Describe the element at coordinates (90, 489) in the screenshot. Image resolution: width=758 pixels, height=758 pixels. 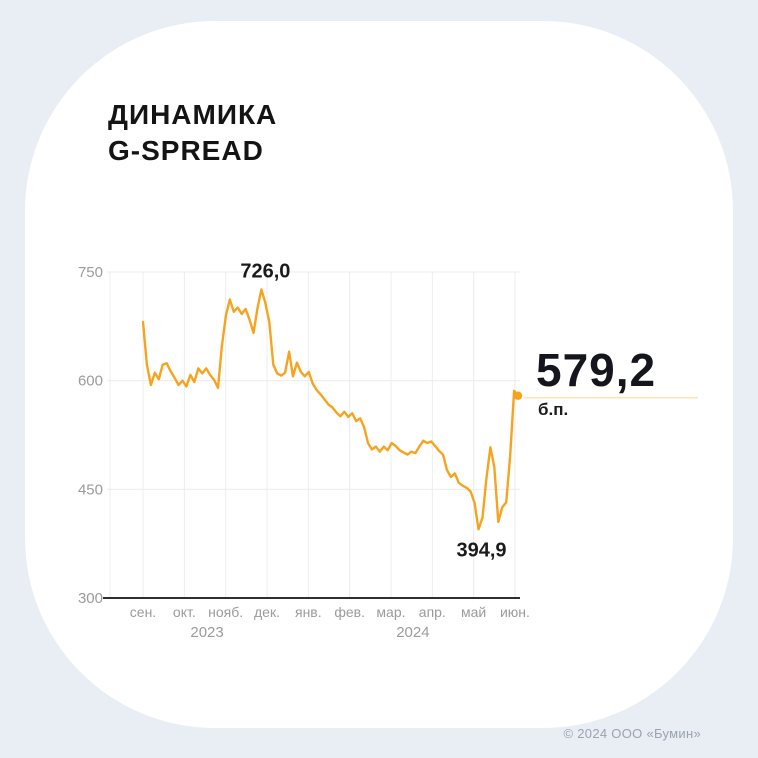
I see `y-tick-label: 450` at that location.